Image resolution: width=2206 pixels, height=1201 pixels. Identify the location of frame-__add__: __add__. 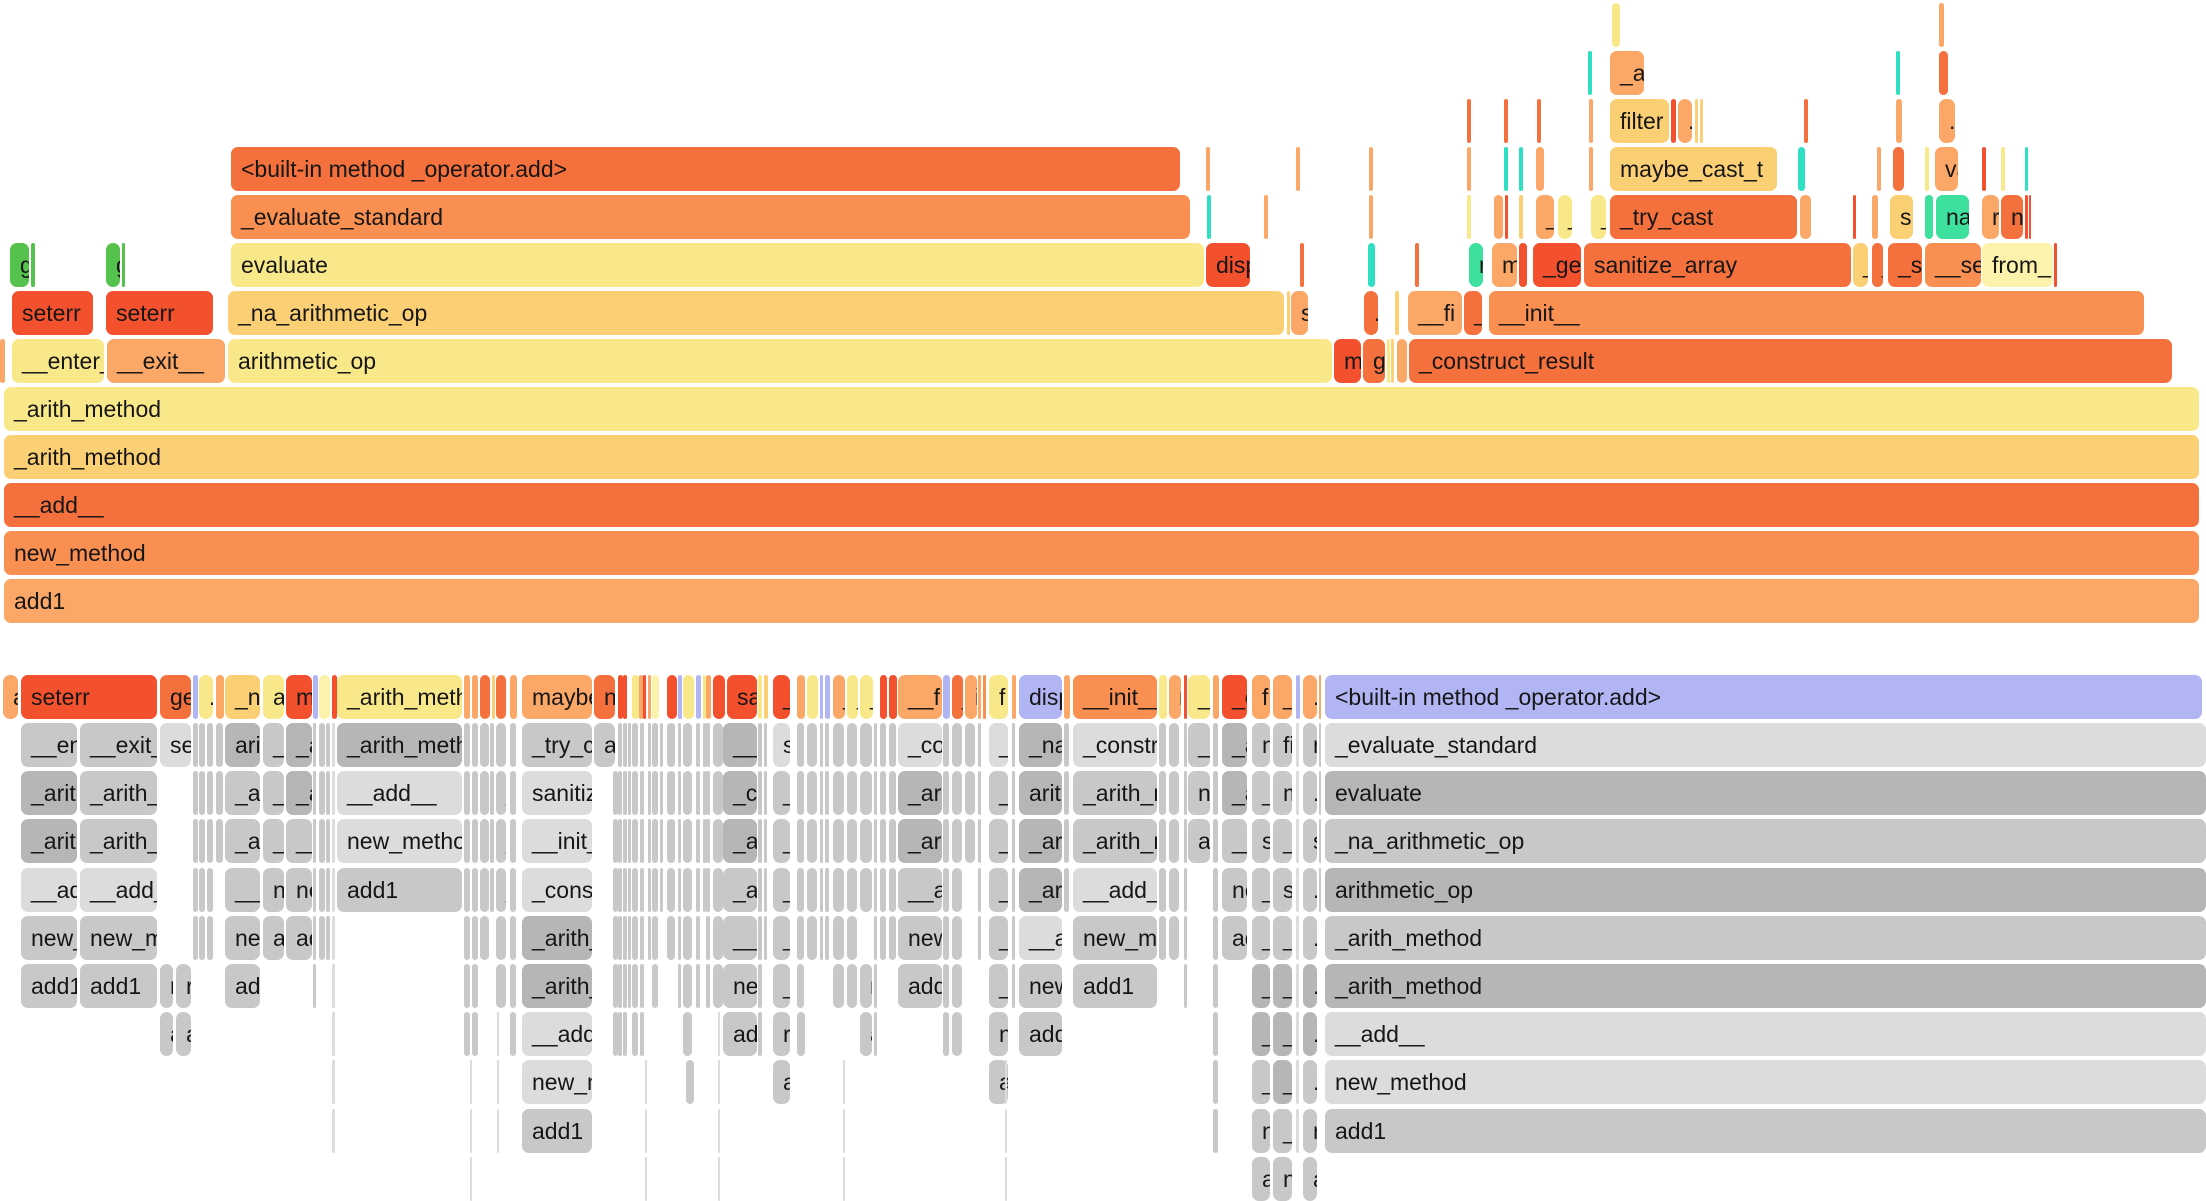
(920, 890).